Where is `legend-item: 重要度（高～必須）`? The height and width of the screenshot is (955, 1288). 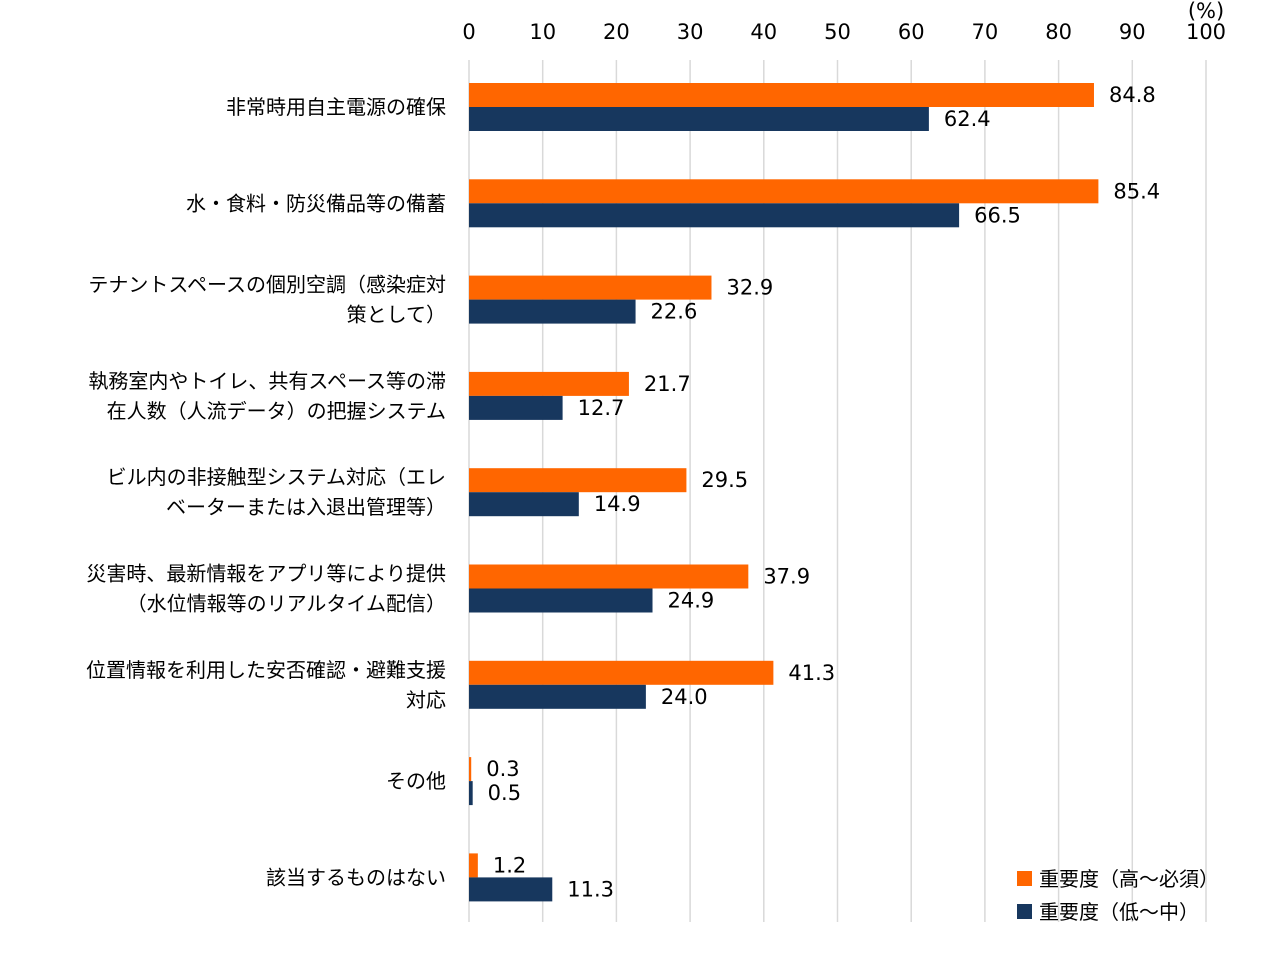 legend-item: 重要度（高～必須） is located at coordinates (1118, 879).